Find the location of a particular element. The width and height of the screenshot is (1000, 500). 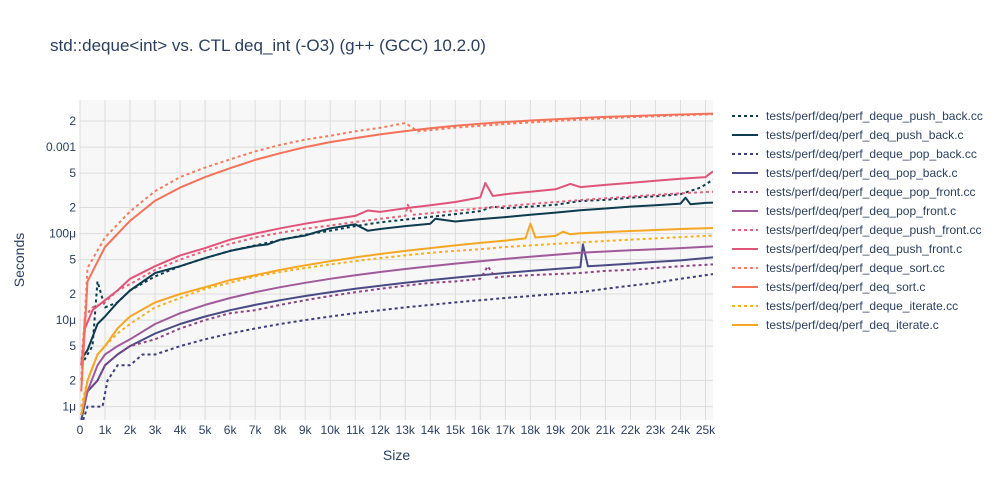

x-tick-label: 6k is located at coordinates (231, 430).